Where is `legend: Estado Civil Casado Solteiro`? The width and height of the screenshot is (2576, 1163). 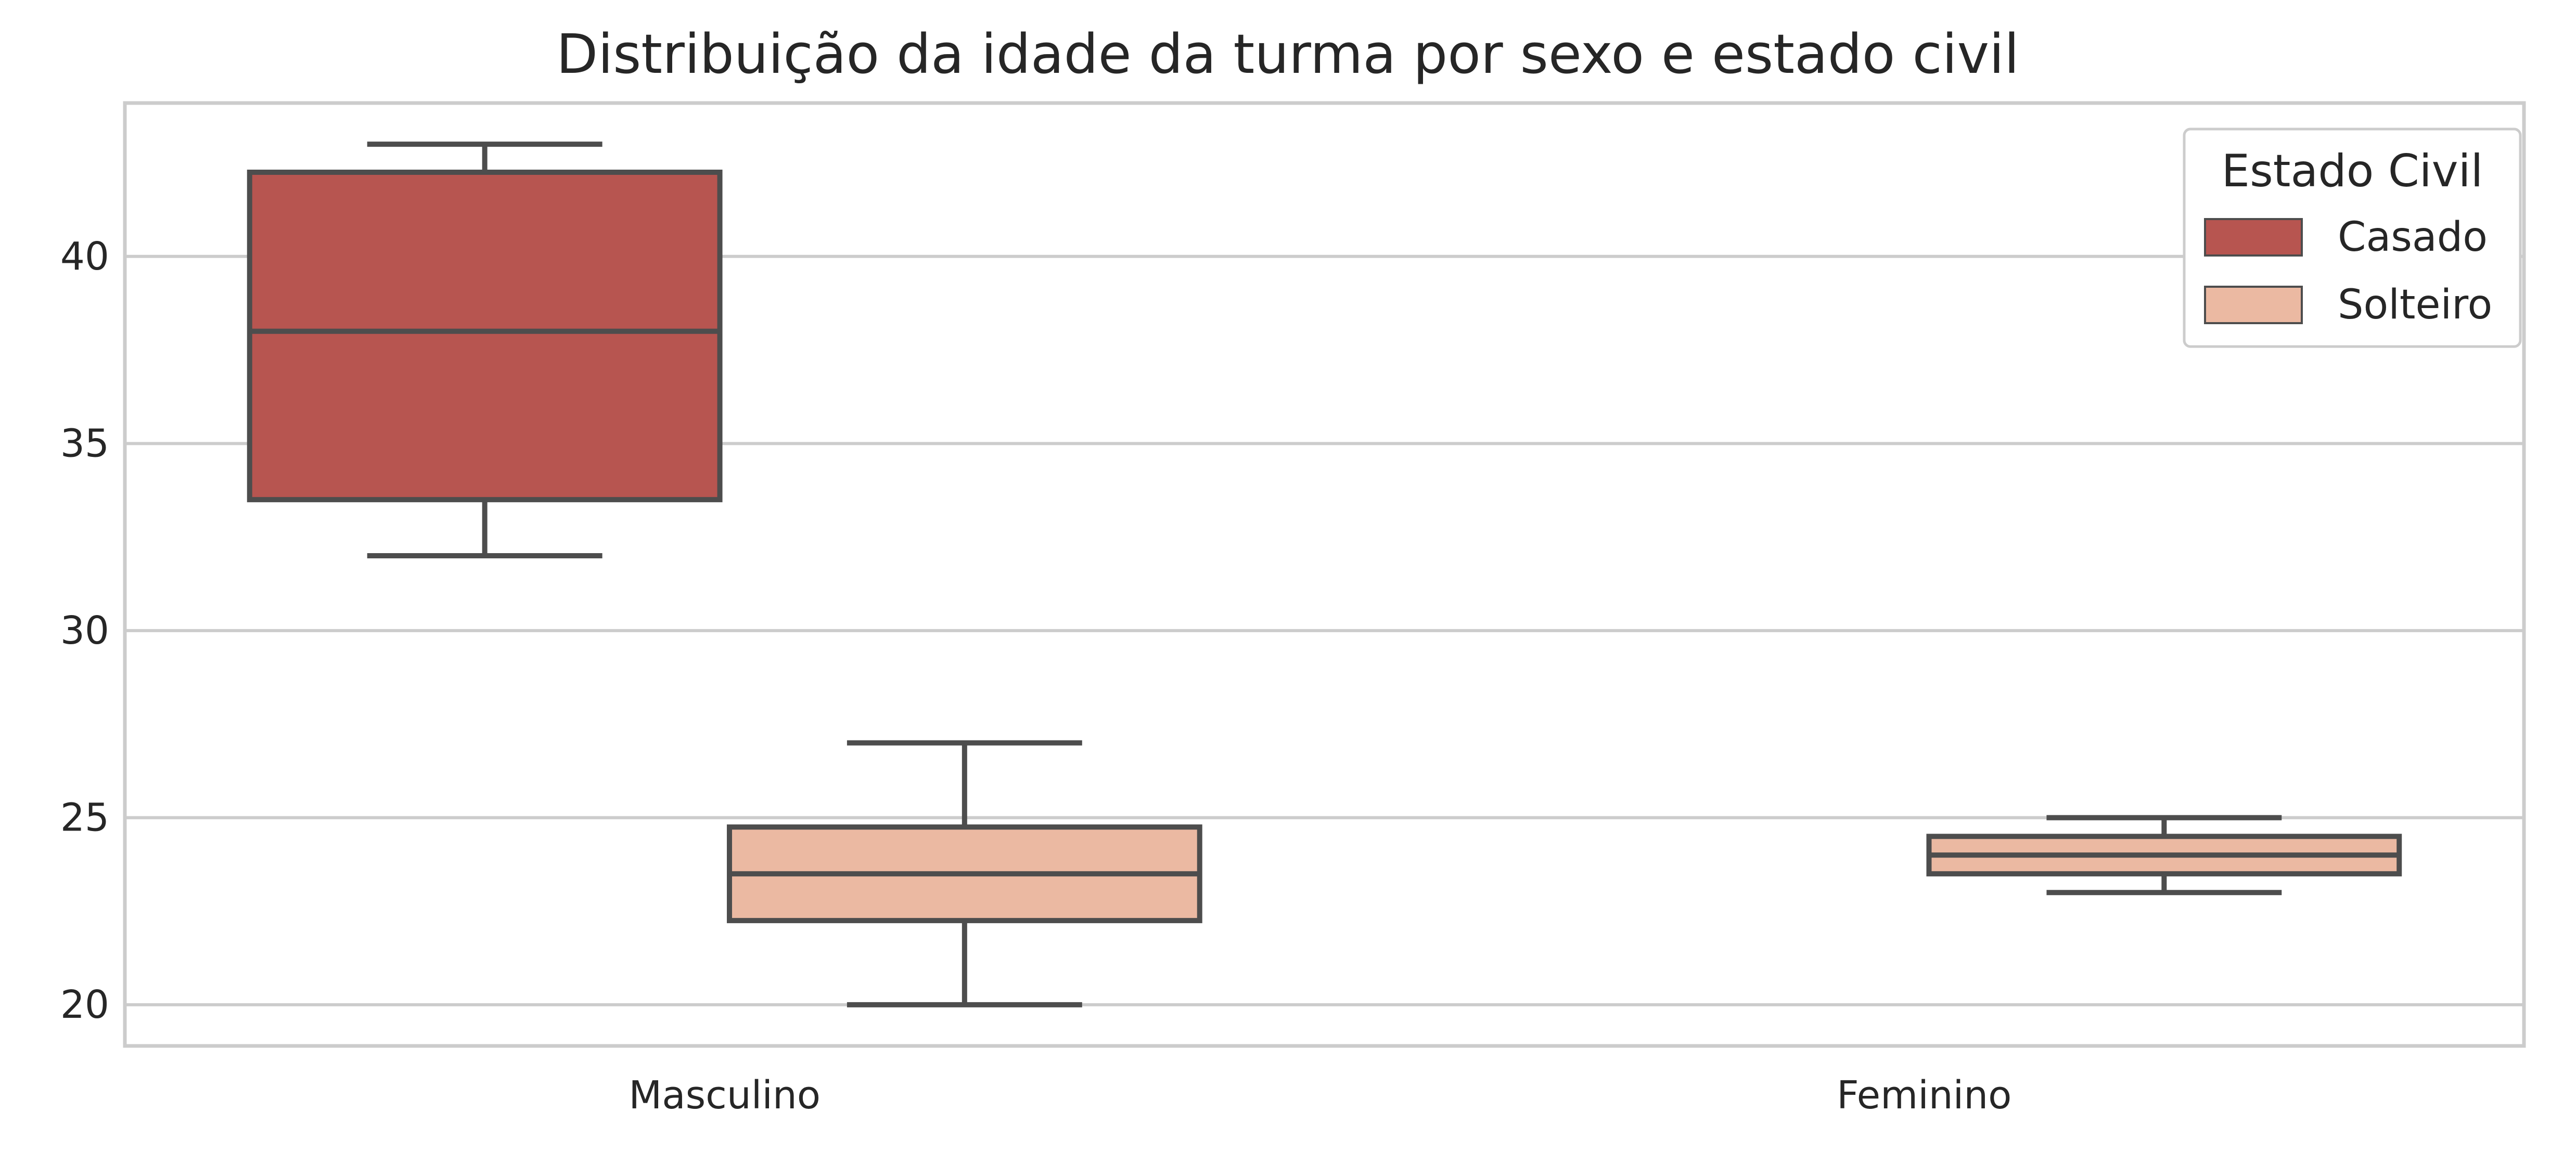 legend: Estado Civil Casado Solteiro is located at coordinates (2352, 238).